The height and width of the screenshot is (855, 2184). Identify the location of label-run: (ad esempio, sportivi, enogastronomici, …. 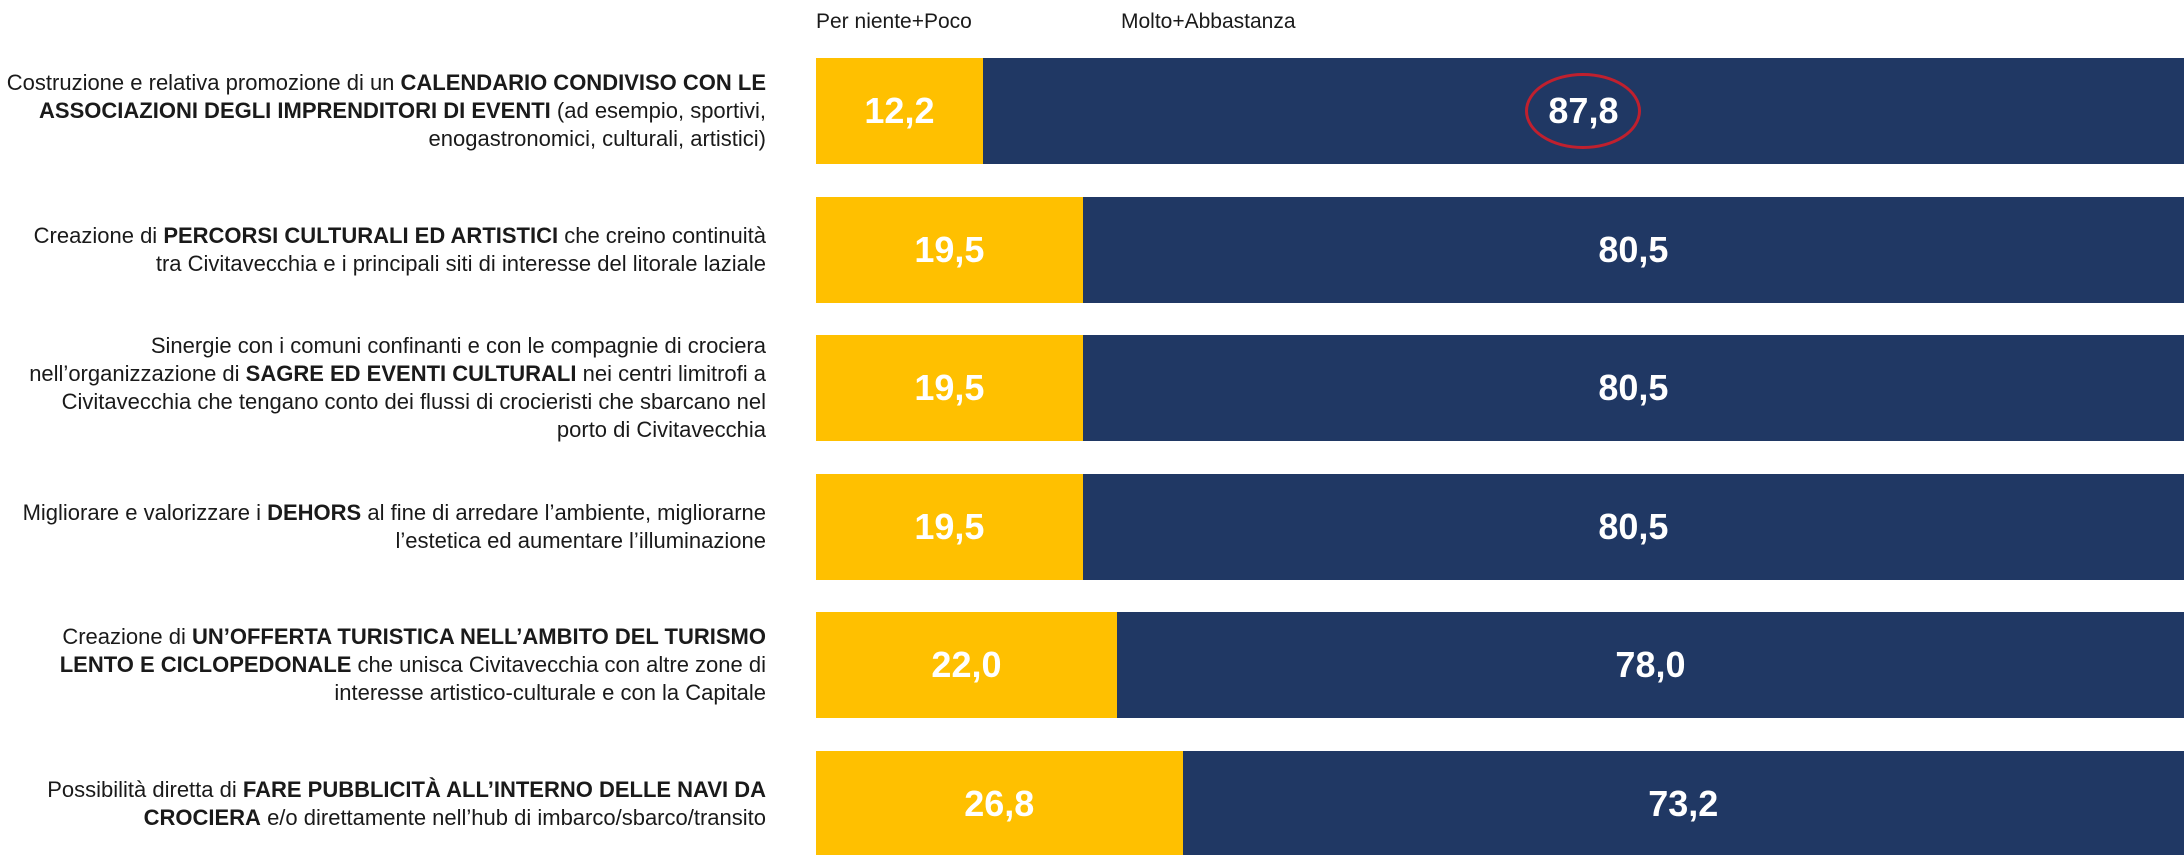
(597, 124).